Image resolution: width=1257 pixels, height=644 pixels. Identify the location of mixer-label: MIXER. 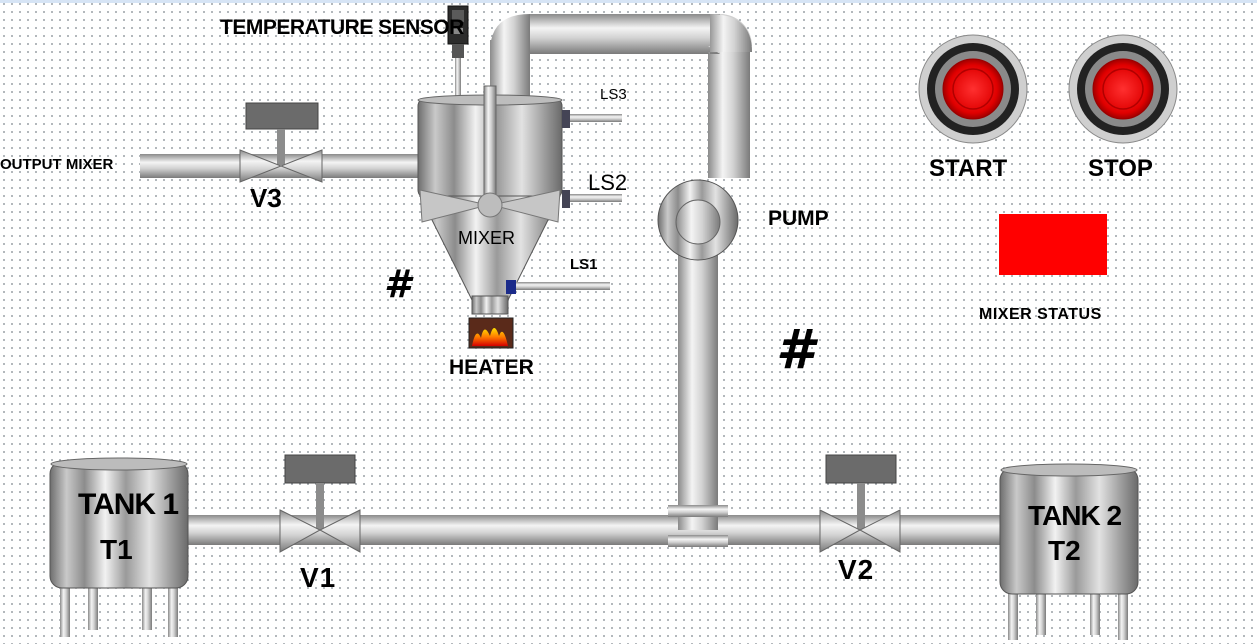
(487, 238).